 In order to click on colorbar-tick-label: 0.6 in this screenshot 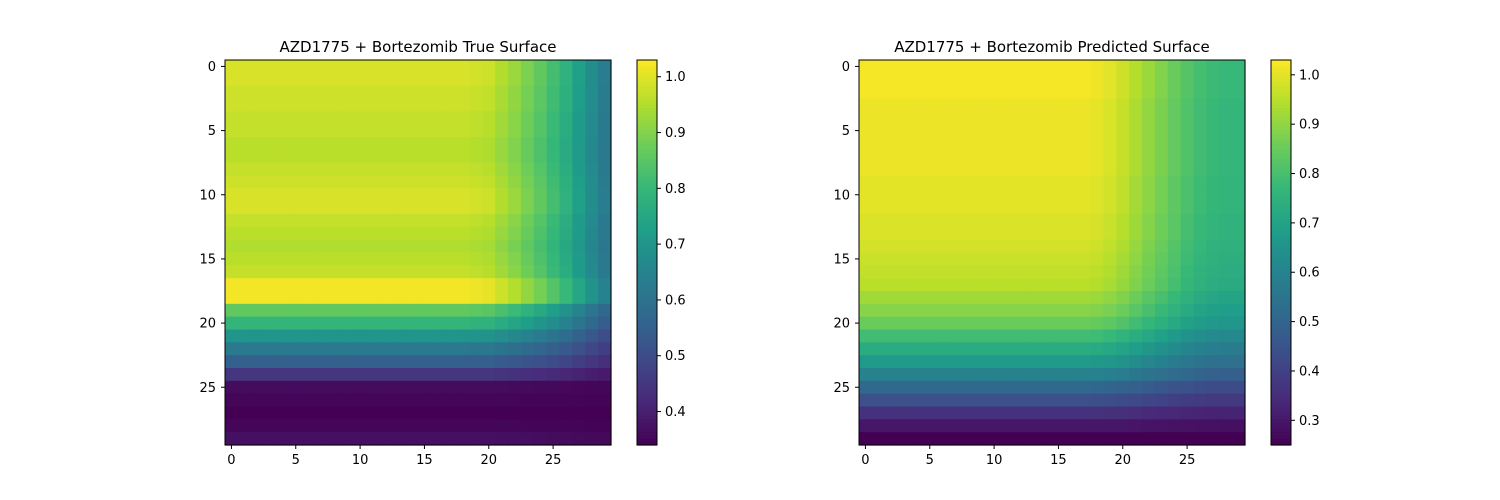, I will do `click(1309, 273)`.